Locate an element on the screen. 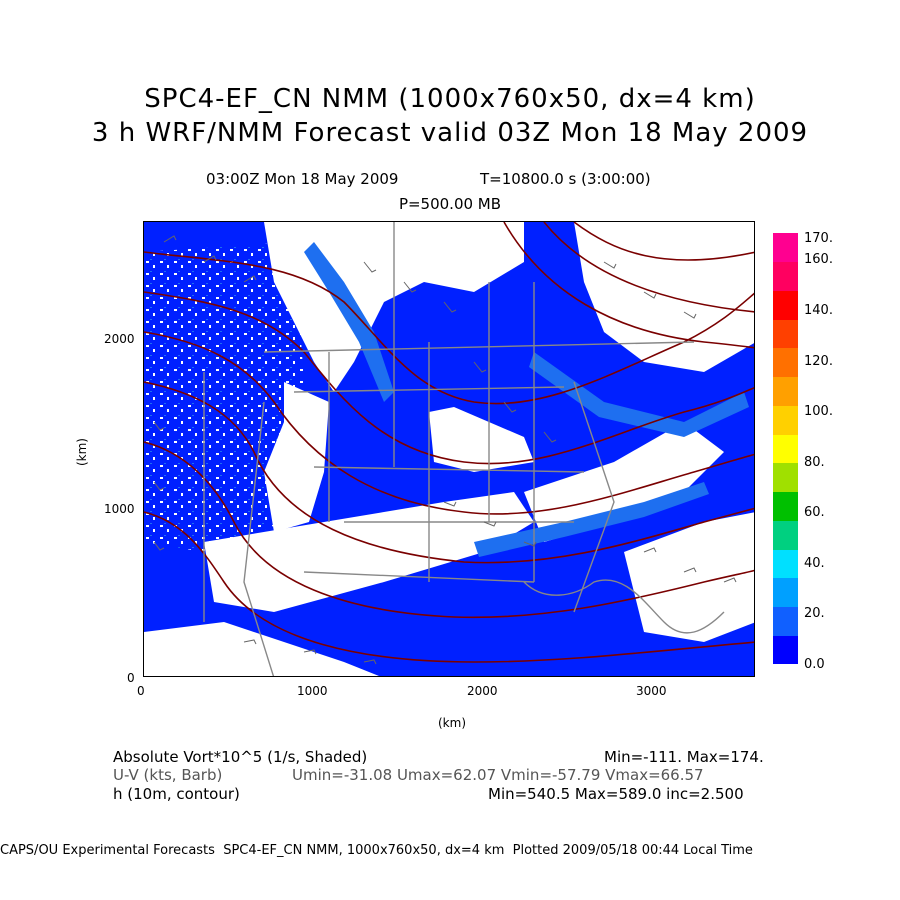  valid-time: 03:00Z Mon 18 May 2009 is located at coordinates (302, 179).